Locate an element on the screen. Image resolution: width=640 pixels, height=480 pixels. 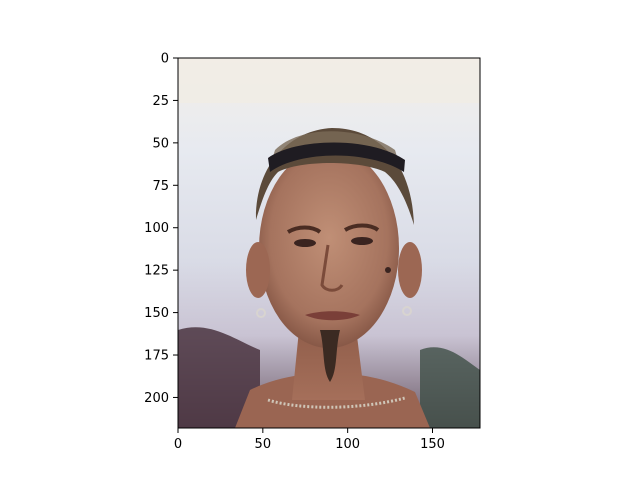
x-tick-label: 50 is located at coordinates (263, 444).